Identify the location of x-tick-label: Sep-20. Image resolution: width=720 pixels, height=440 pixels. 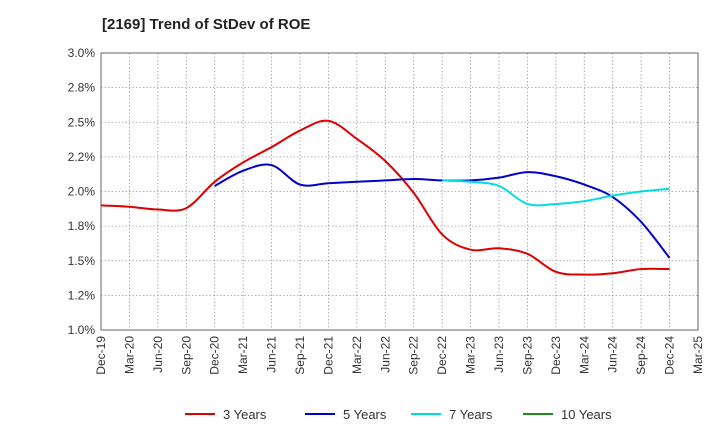
(186, 355).